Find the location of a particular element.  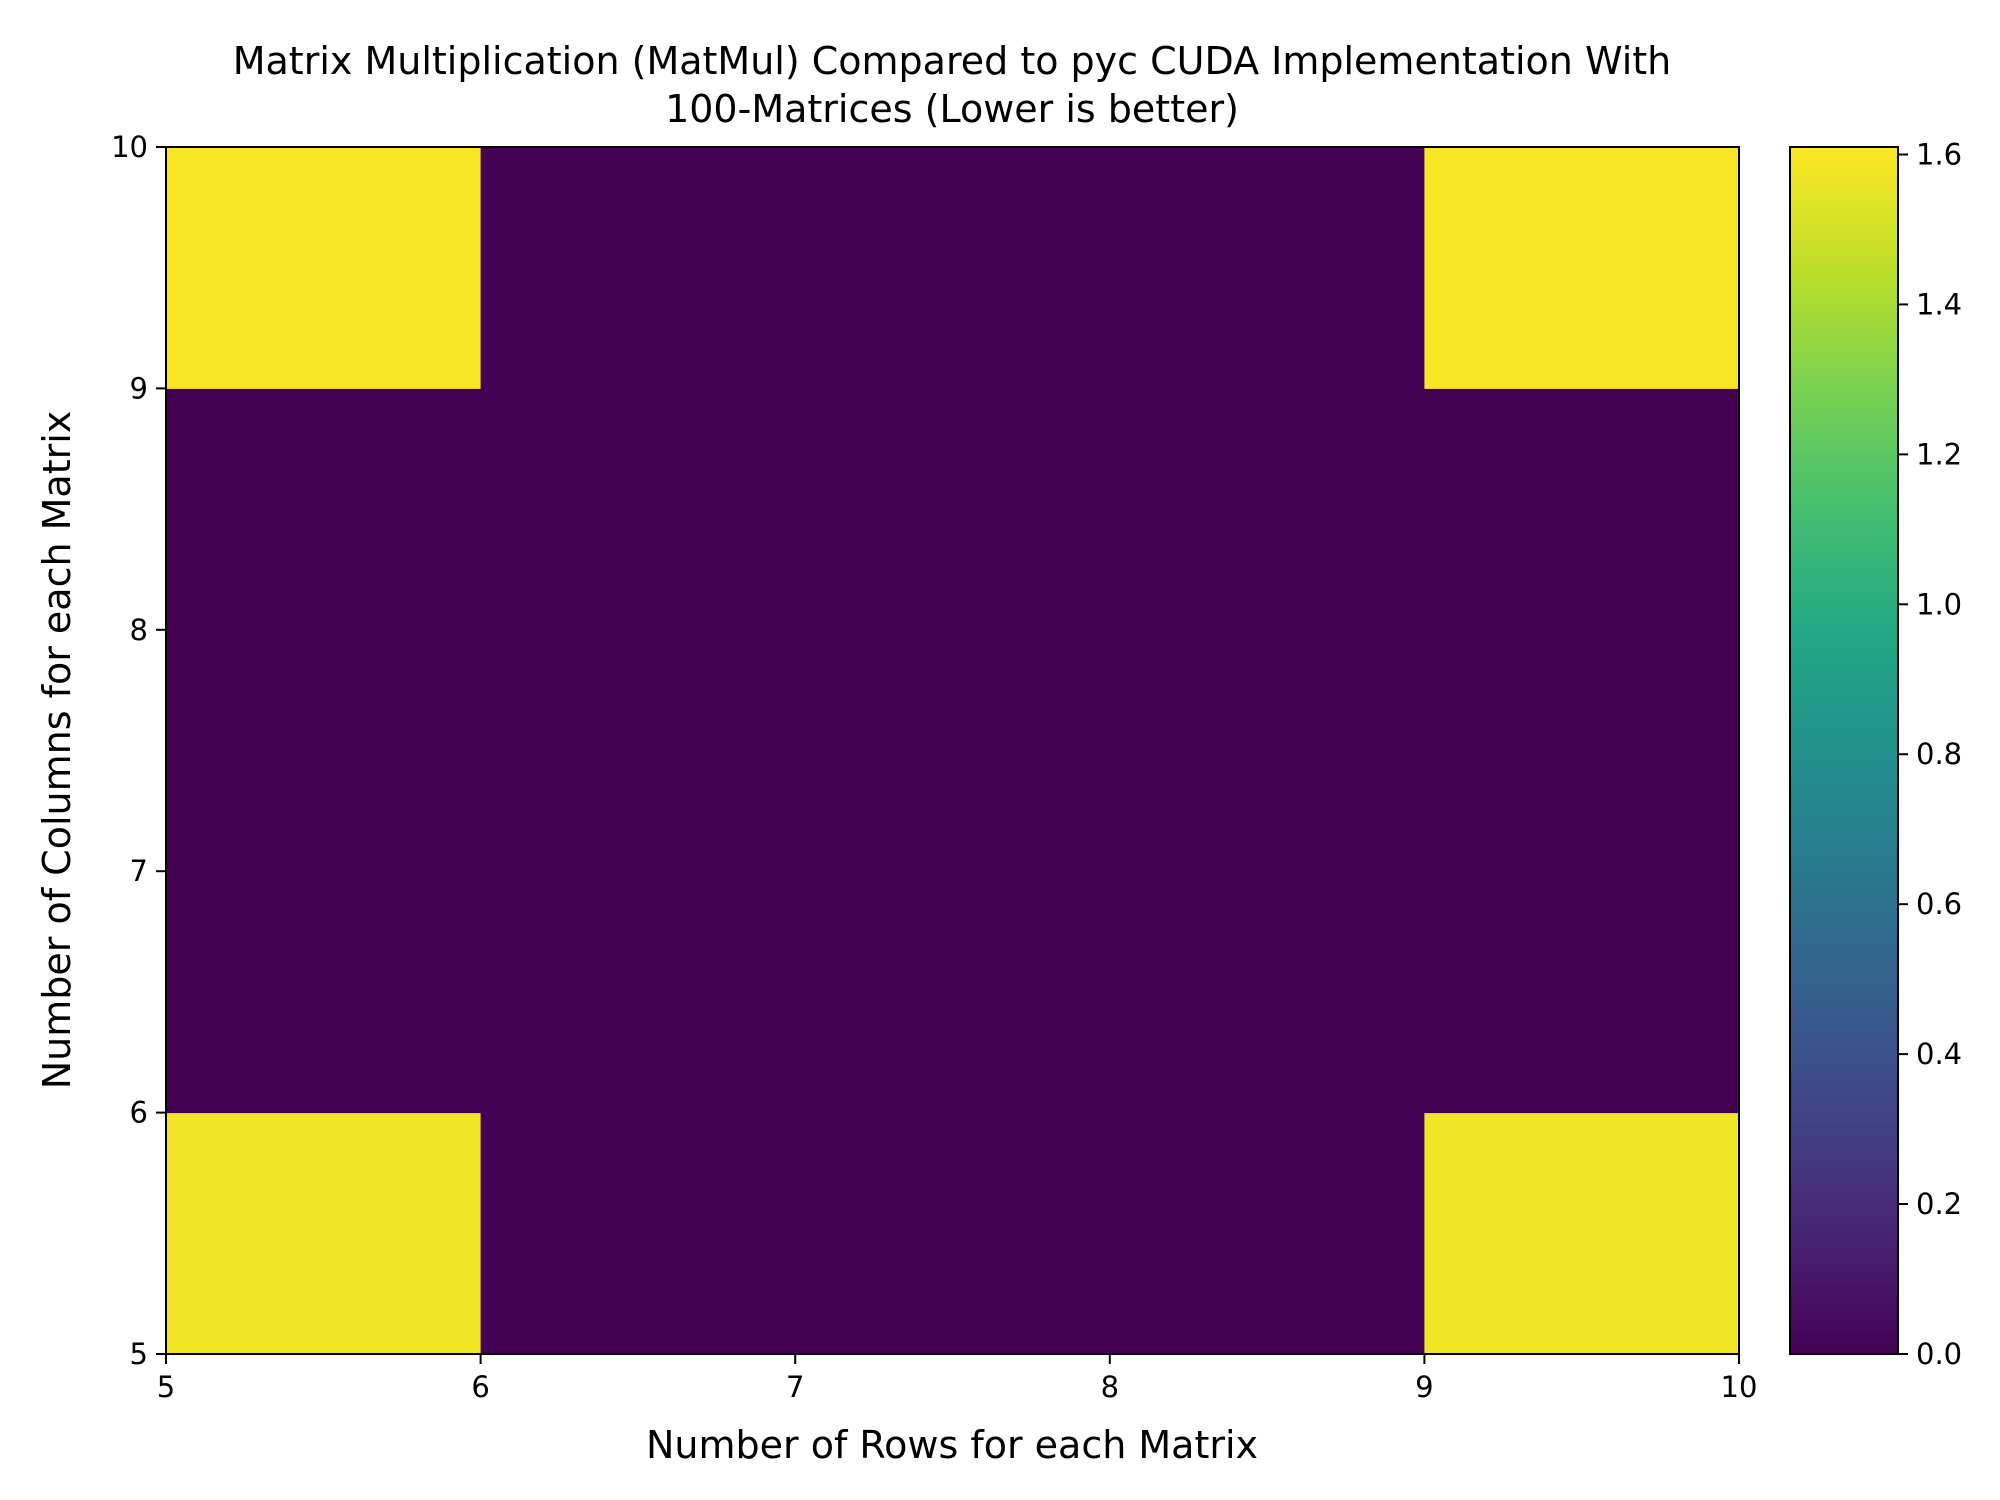

colorbar-ticks: 0.0 0.2 0.4 0.6 0.8 1.0 1.2 1.4 1.6 is located at coordinates (1930, 754).